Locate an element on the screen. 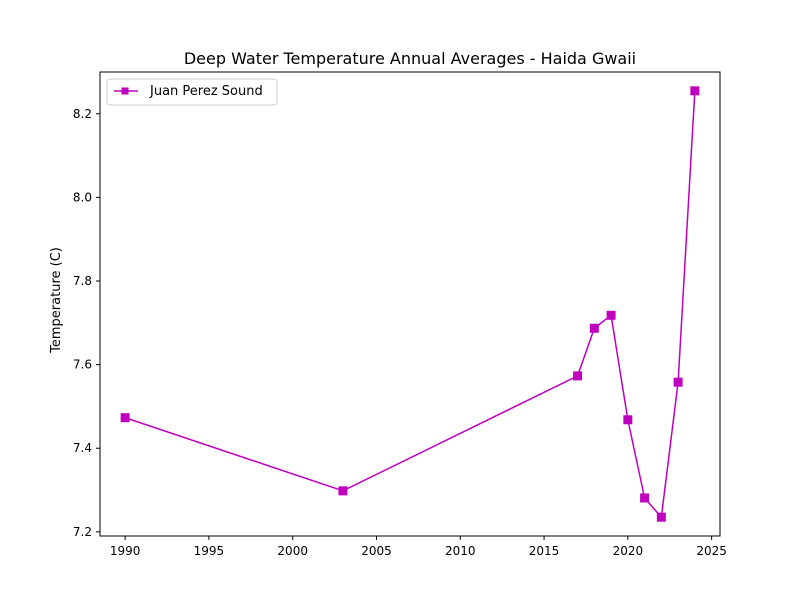  x-tick-label: 2010 is located at coordinates (460, 551).